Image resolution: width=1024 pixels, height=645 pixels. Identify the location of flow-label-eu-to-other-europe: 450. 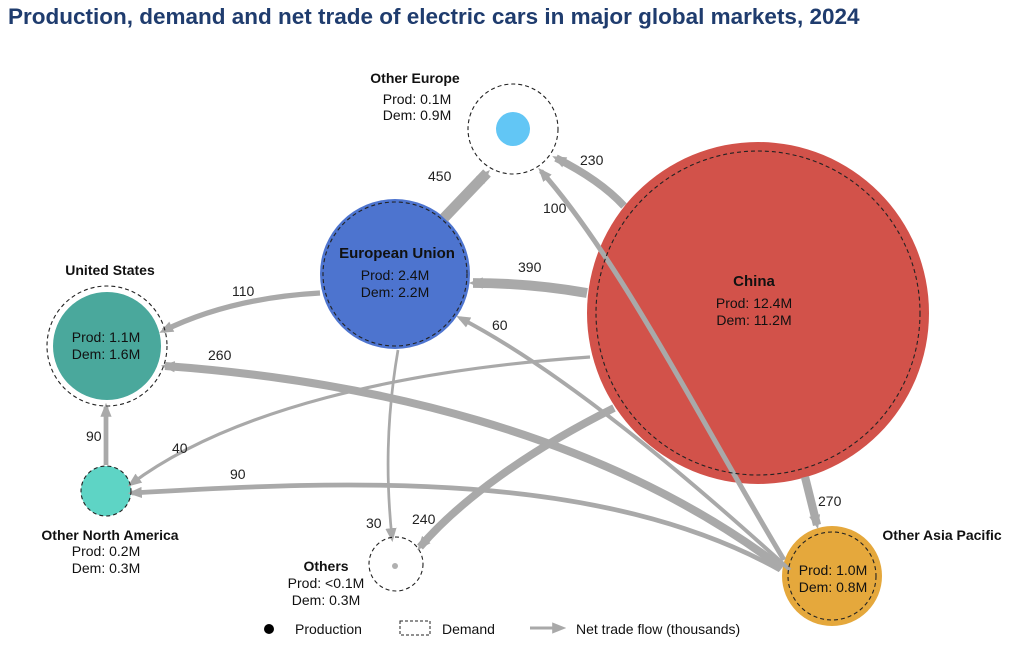
(440, 176).